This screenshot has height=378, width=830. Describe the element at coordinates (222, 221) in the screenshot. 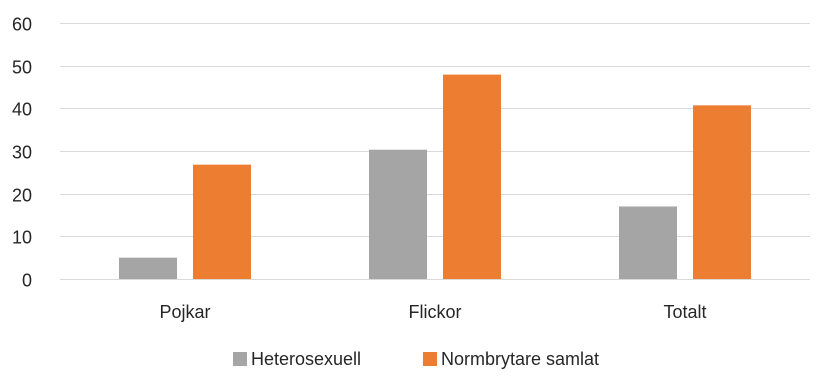

I see `bar-normbrytare-samlat-pojkar` at that location.